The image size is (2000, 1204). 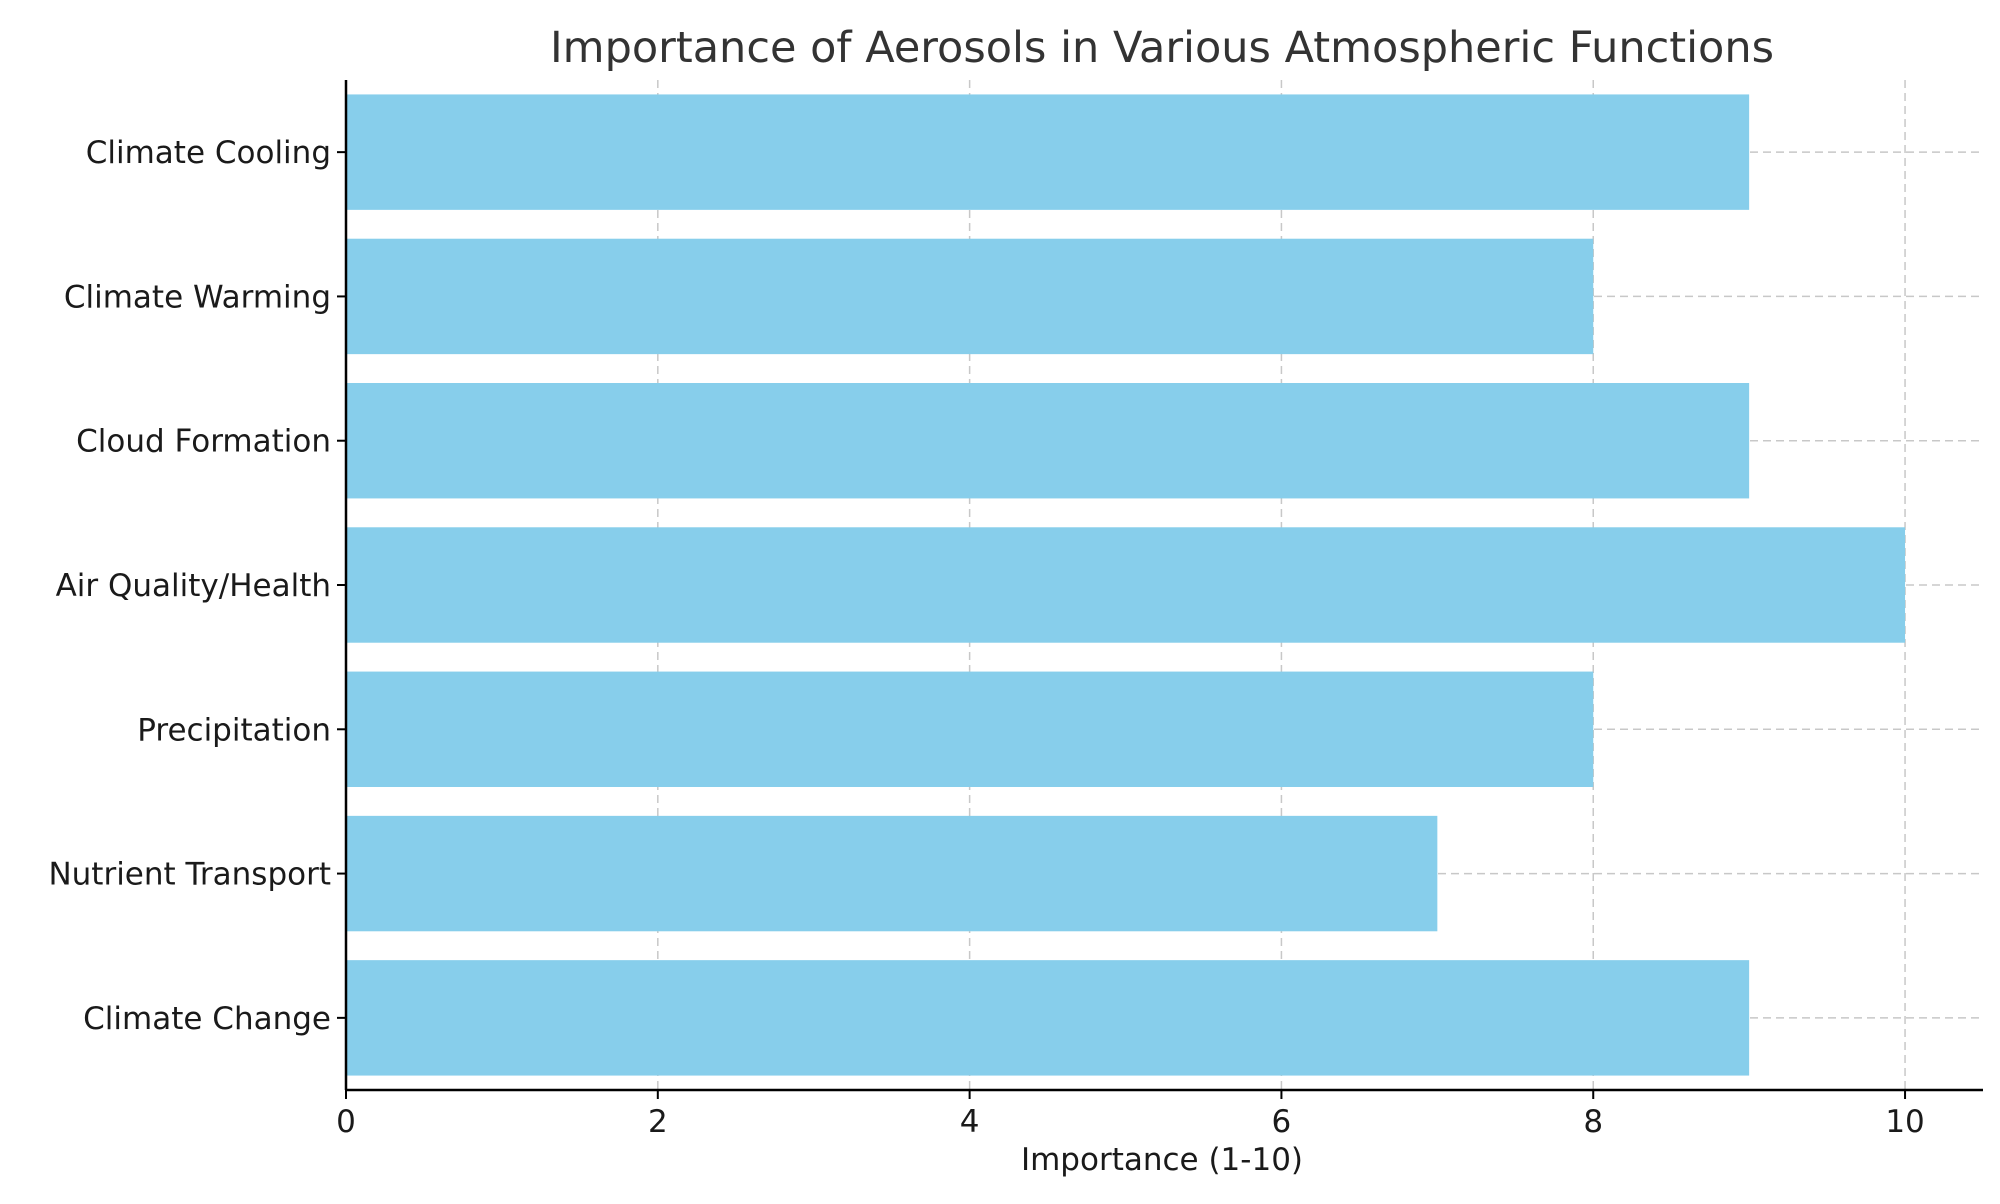 What do you see at coordinates (197, 297) in the screenshot?
I see `y-tick-label: Climate Warming` at bounding box center [197, 297].